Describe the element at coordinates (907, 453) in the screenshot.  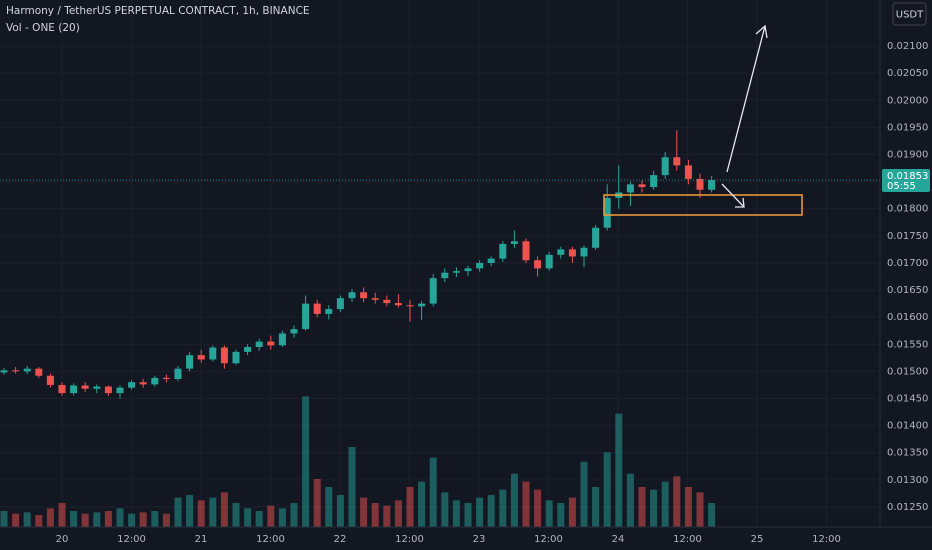
I see `y-tick-label: 0.01350` at that location.